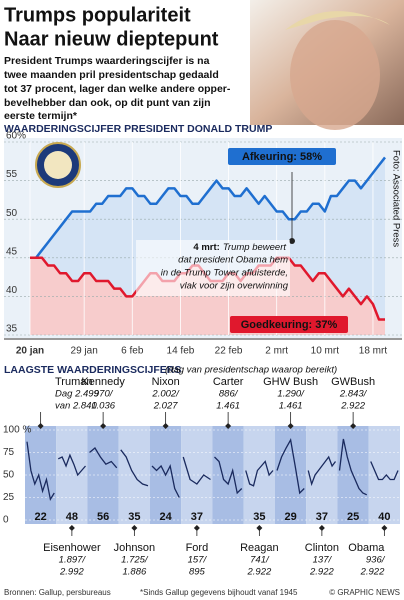  What do you see at coordinates (77, 394) in the screenshot?
I see `president-day: Dag 2.499` at bounding box center [77, 394].